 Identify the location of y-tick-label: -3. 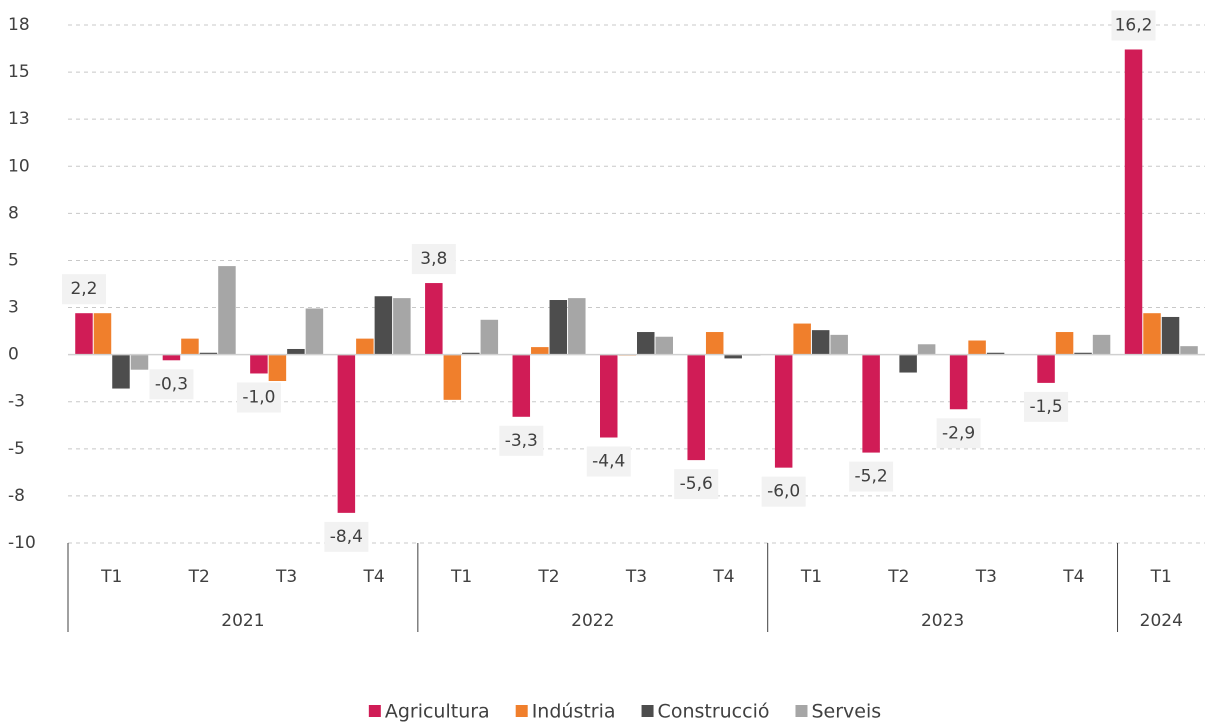
(16, 402).